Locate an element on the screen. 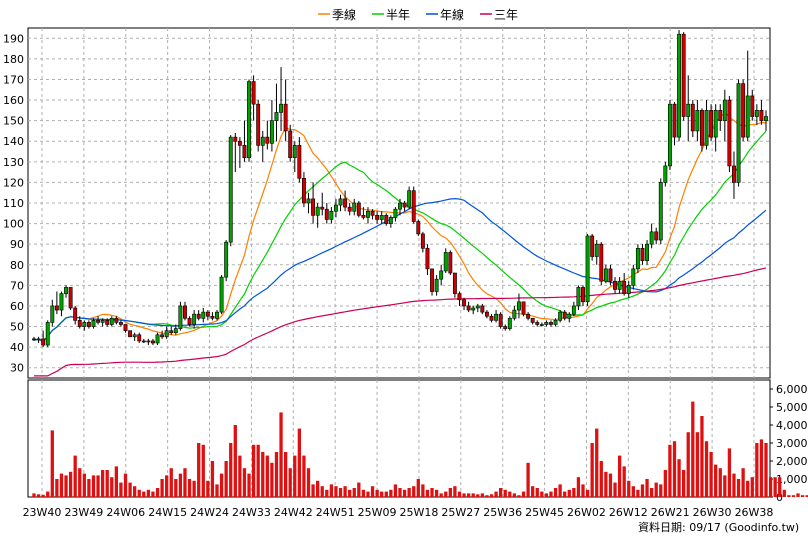 This screenshot has width=808, height=540. legend-label: 季線 is located at coordinates (344, 14).